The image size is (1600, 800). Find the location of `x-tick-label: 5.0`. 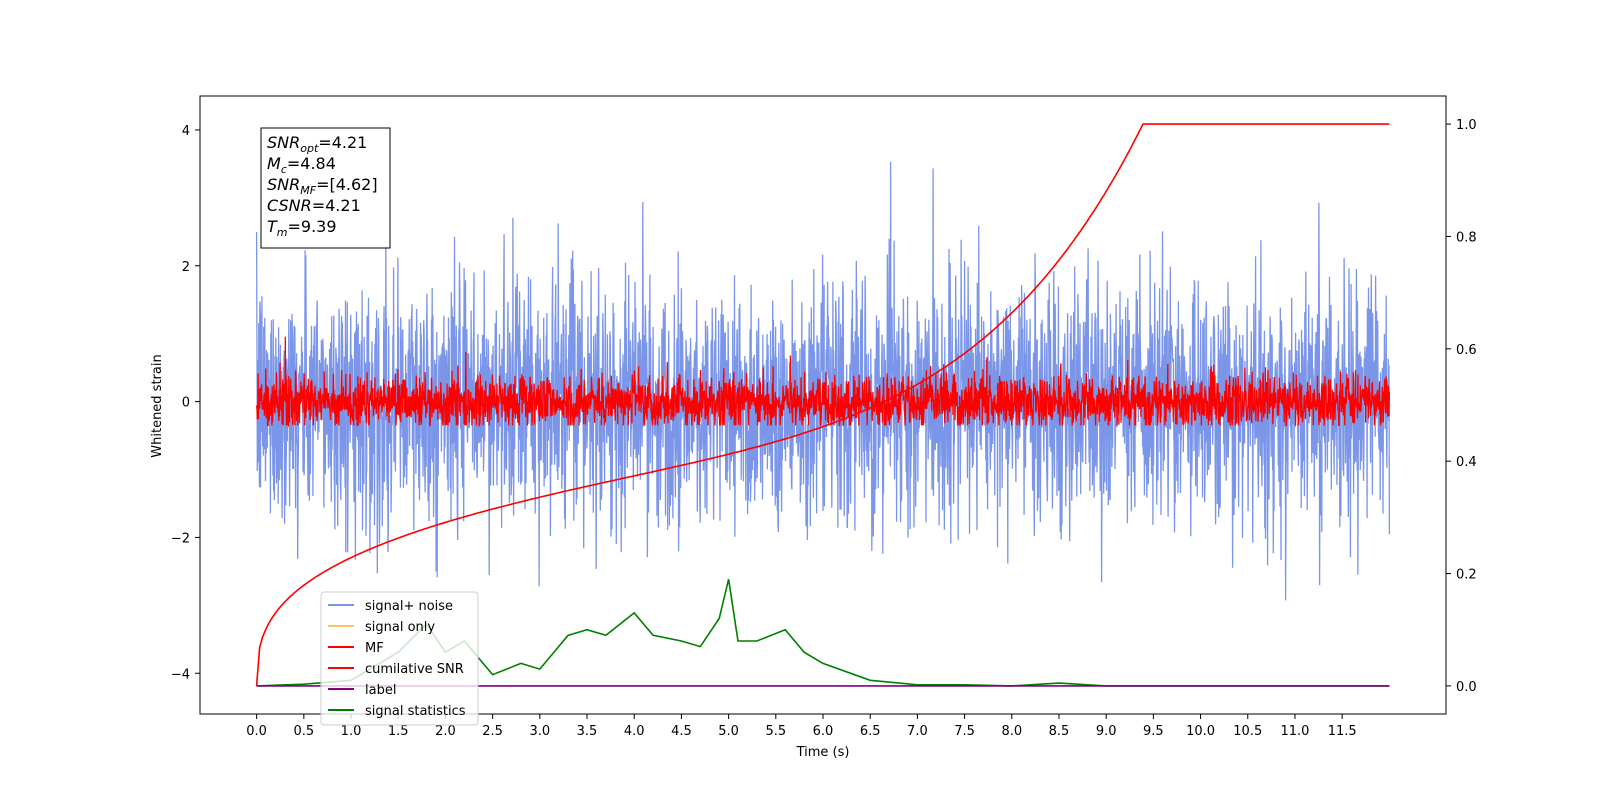

x-tick-label: 5.0 is located at coordinates (728, 731).